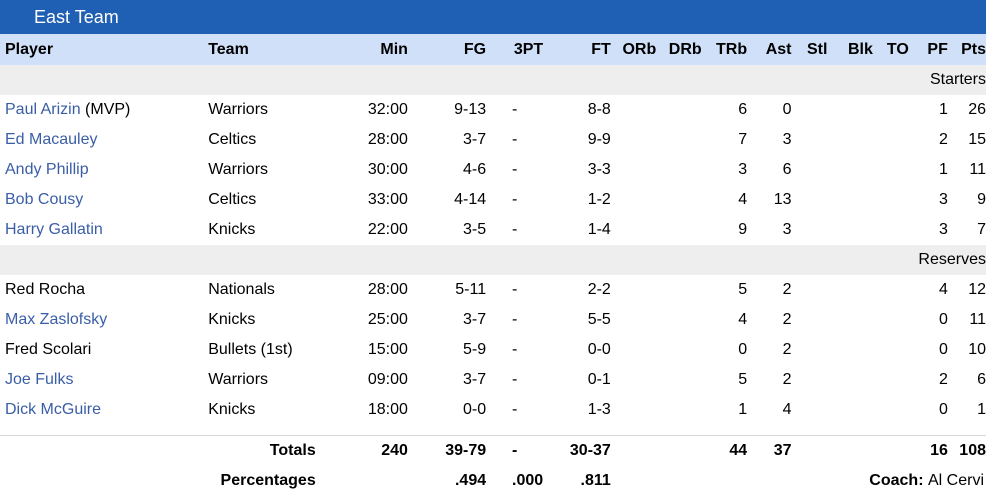  Describe the element at coordinates (475, 349) in the screenshot. I see `fg-cell: 5-9` at that location.